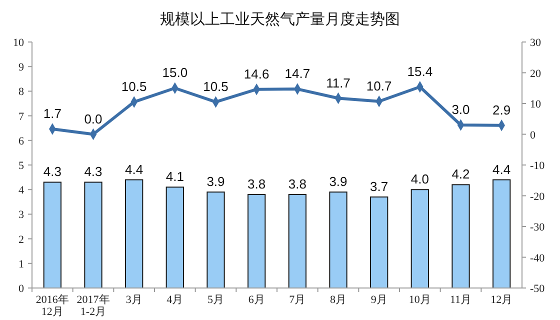 The width and height of the screenshot is (560, 320). I want to click on data-label: 3.0, so click(461, 110).